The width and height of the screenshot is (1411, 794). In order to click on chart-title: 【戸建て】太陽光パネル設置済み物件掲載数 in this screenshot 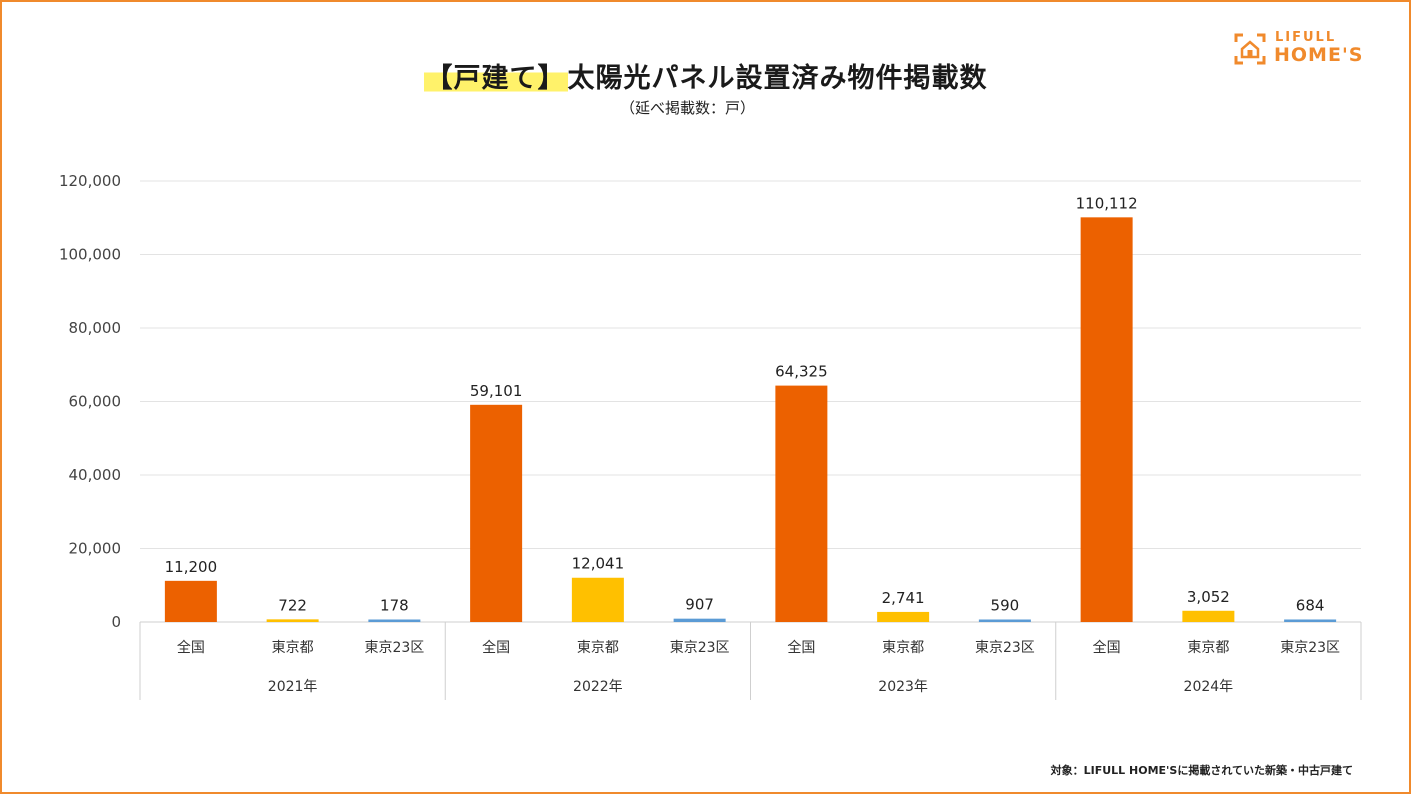, I will do `click(705, 75)`.